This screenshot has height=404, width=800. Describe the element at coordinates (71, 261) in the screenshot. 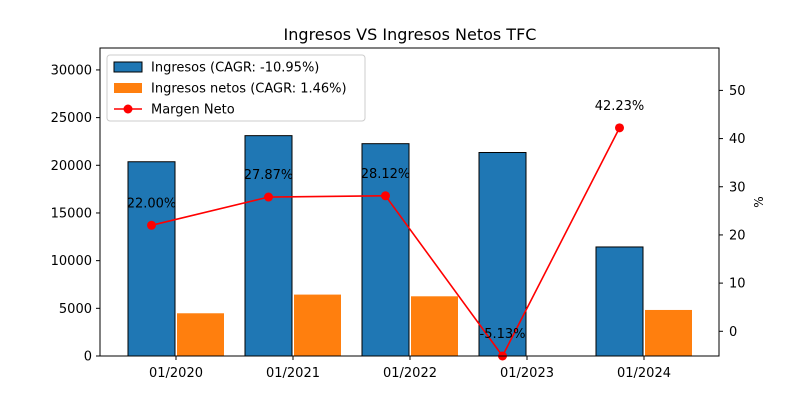

I see `y-tick-label-10000: 10000` at that location.